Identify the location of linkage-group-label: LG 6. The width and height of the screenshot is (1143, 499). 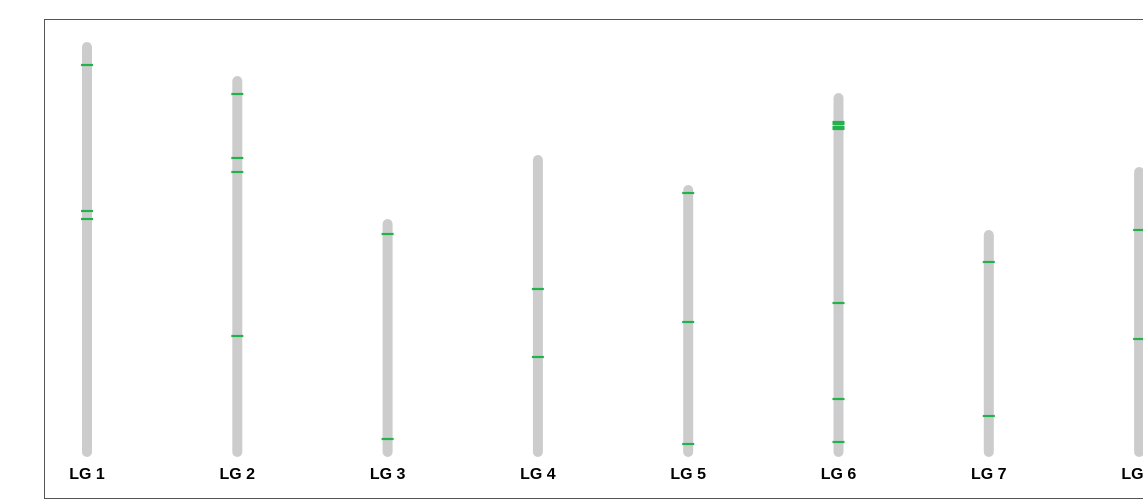
(839, 474).